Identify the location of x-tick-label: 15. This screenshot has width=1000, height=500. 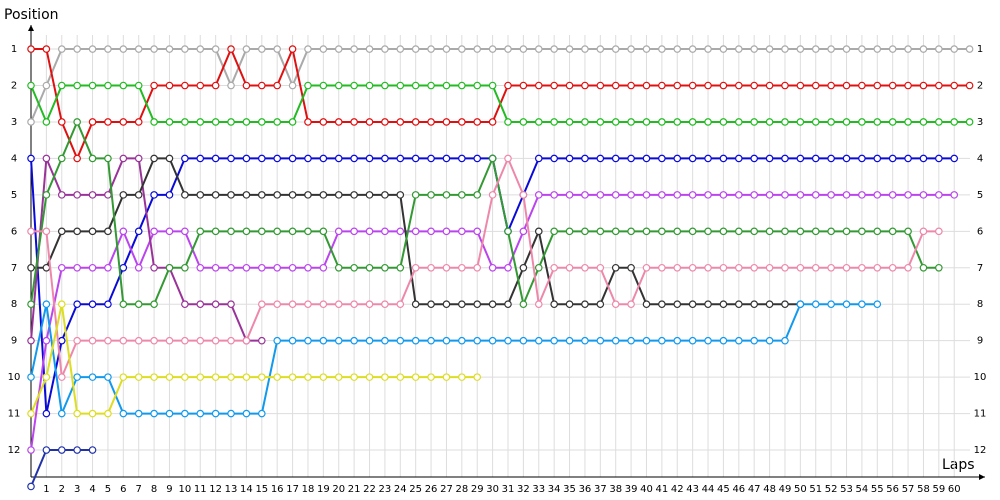
(261, 489).